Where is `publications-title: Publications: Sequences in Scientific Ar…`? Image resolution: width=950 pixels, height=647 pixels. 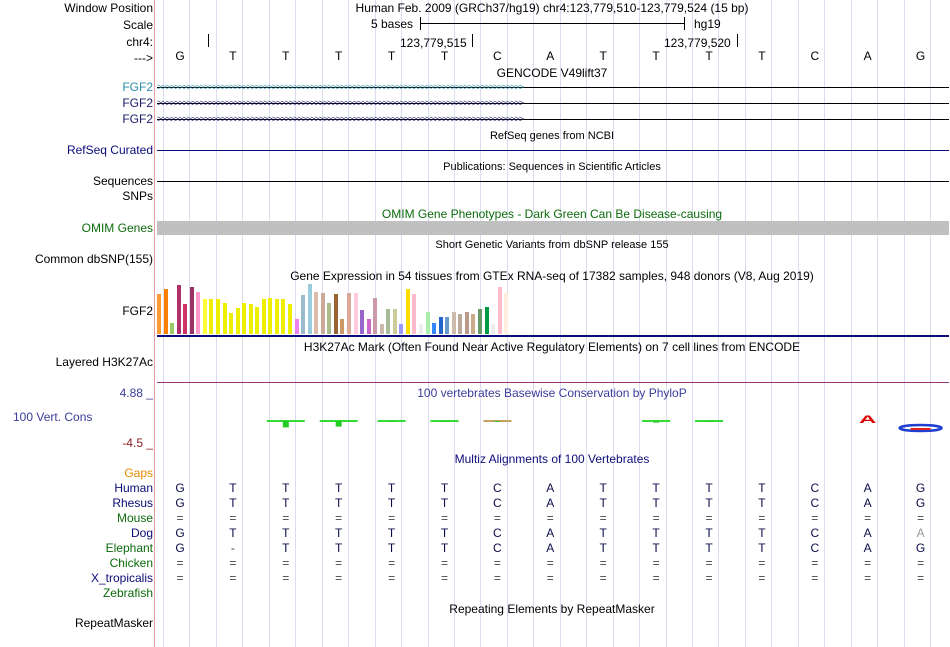 publications-title: Publications: Sequences in Scientific Ar… is located at coordinates (552, 167).